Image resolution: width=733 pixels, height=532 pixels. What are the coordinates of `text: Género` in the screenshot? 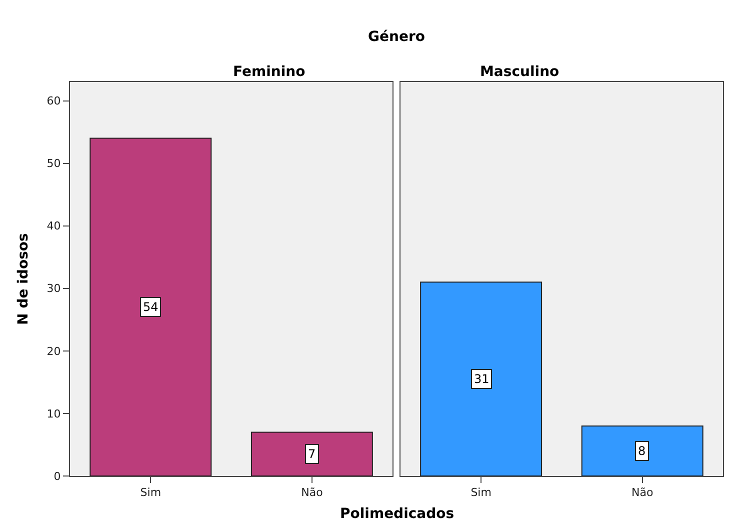 It's located at (397, 37).